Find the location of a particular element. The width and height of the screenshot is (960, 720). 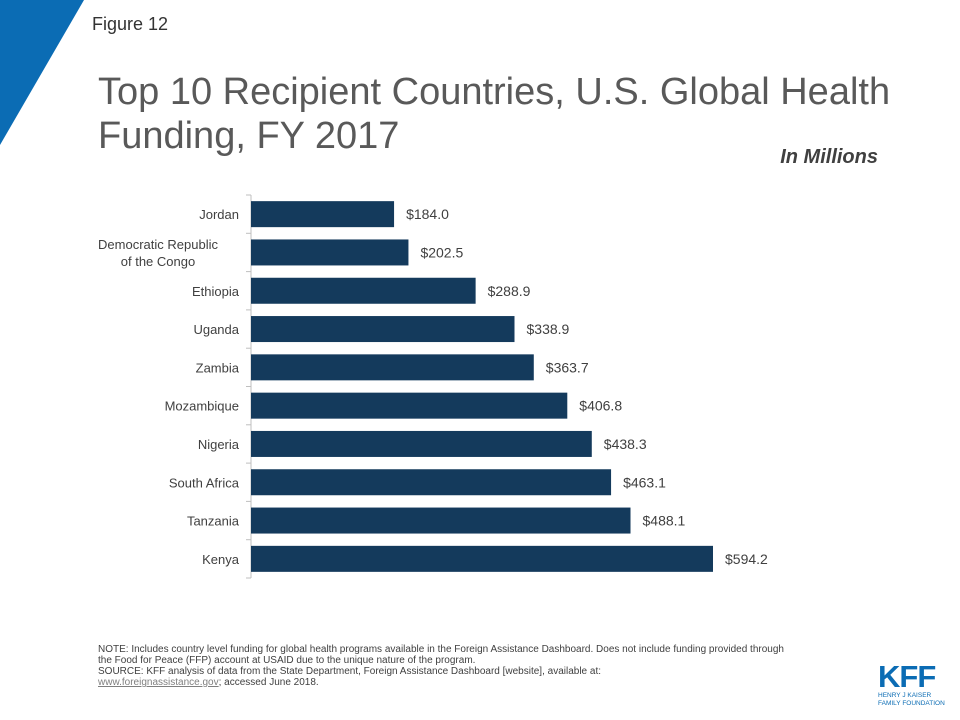

category-label-7: South Africa is located at coordinates (204, 482).